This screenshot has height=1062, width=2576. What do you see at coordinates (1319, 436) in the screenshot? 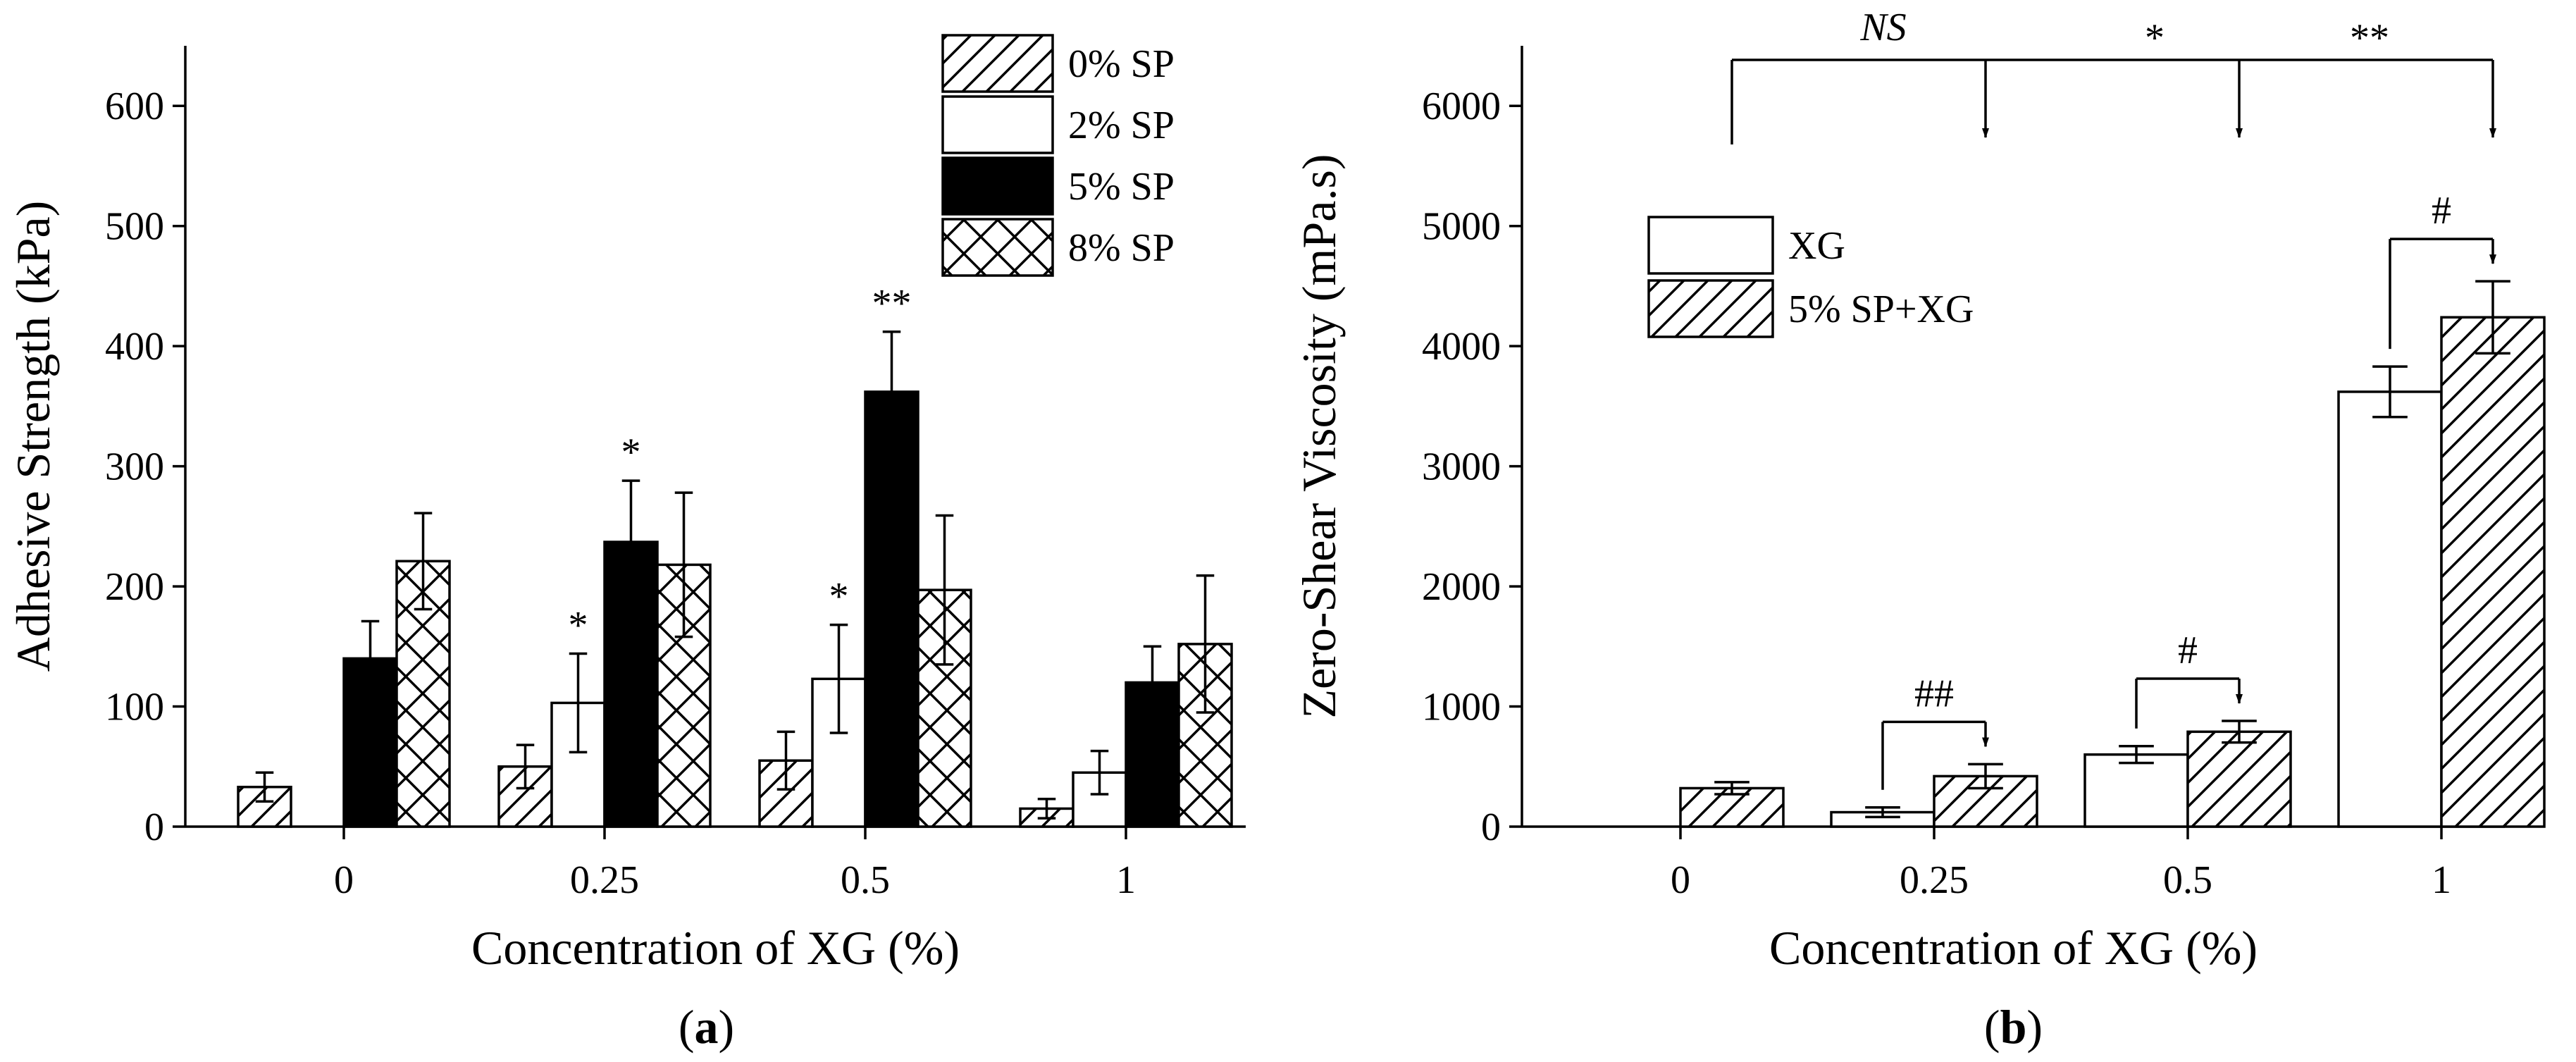
I see `y-axis-title: Zero-Shear Viscosity (mPa.s)` at bounding box center [1319, 436].